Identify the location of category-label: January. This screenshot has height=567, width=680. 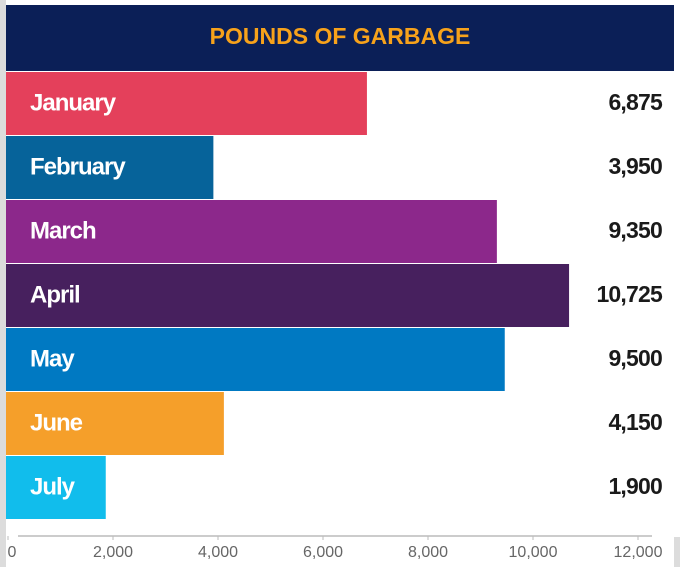
(73, 102).